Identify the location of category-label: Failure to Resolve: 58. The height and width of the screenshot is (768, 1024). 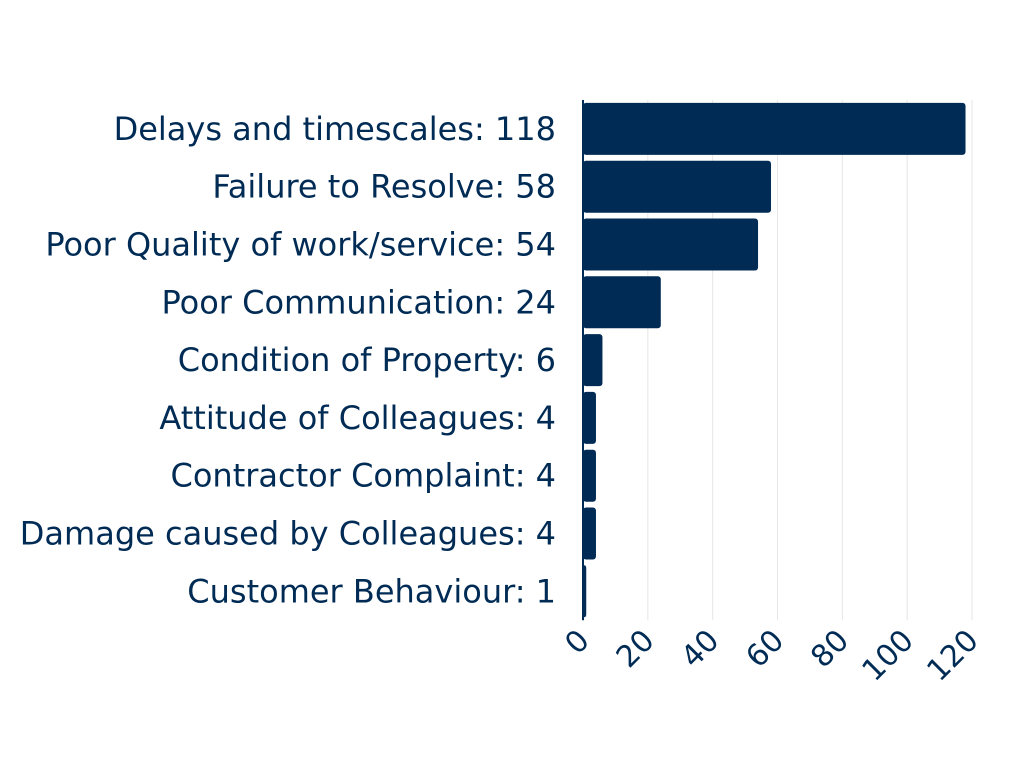
(384, 187).